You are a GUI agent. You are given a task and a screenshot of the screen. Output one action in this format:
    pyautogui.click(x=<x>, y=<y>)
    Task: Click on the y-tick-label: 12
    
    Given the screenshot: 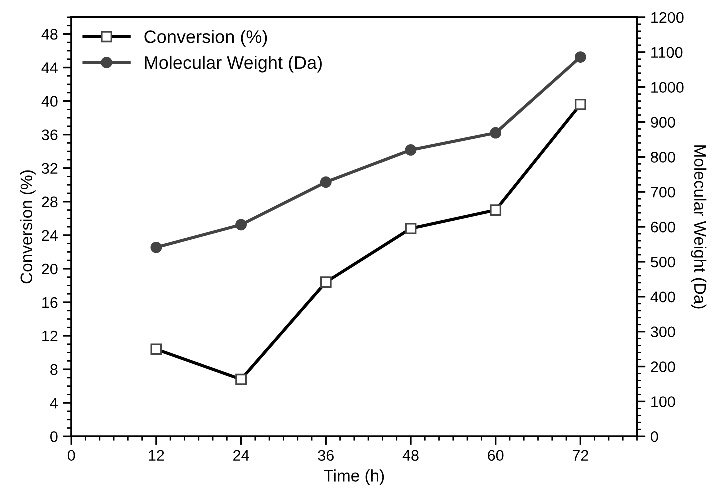 What is the action you would take?
    pyautogui.click(x=50, y=336)
    